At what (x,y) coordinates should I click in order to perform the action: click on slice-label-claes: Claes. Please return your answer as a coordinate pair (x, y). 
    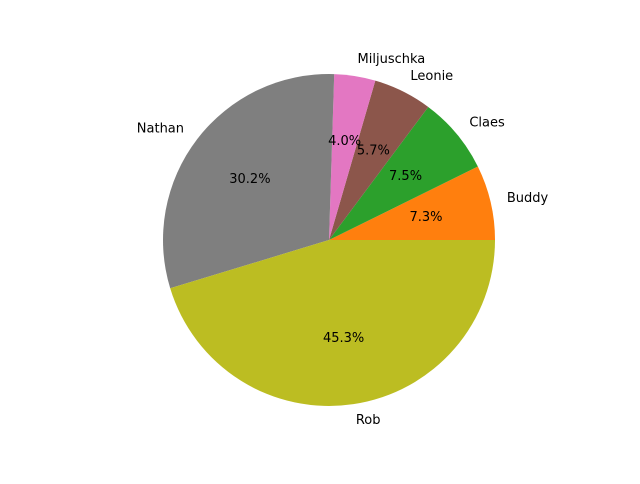
    Looking at the image, I should click on (487, 123).